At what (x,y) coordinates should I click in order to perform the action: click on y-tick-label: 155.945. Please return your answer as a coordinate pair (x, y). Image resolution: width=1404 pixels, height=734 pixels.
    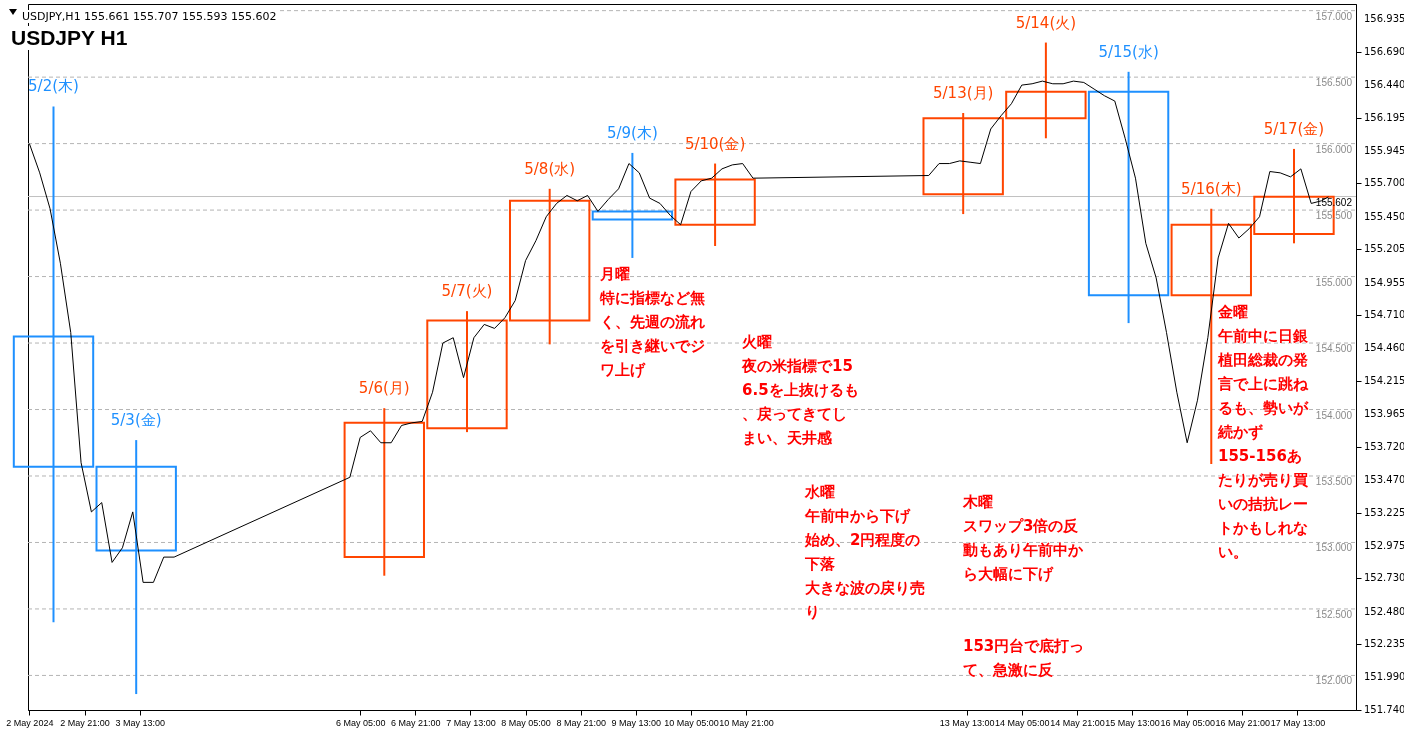
    Looking at the image, I should click on (1384, 150).